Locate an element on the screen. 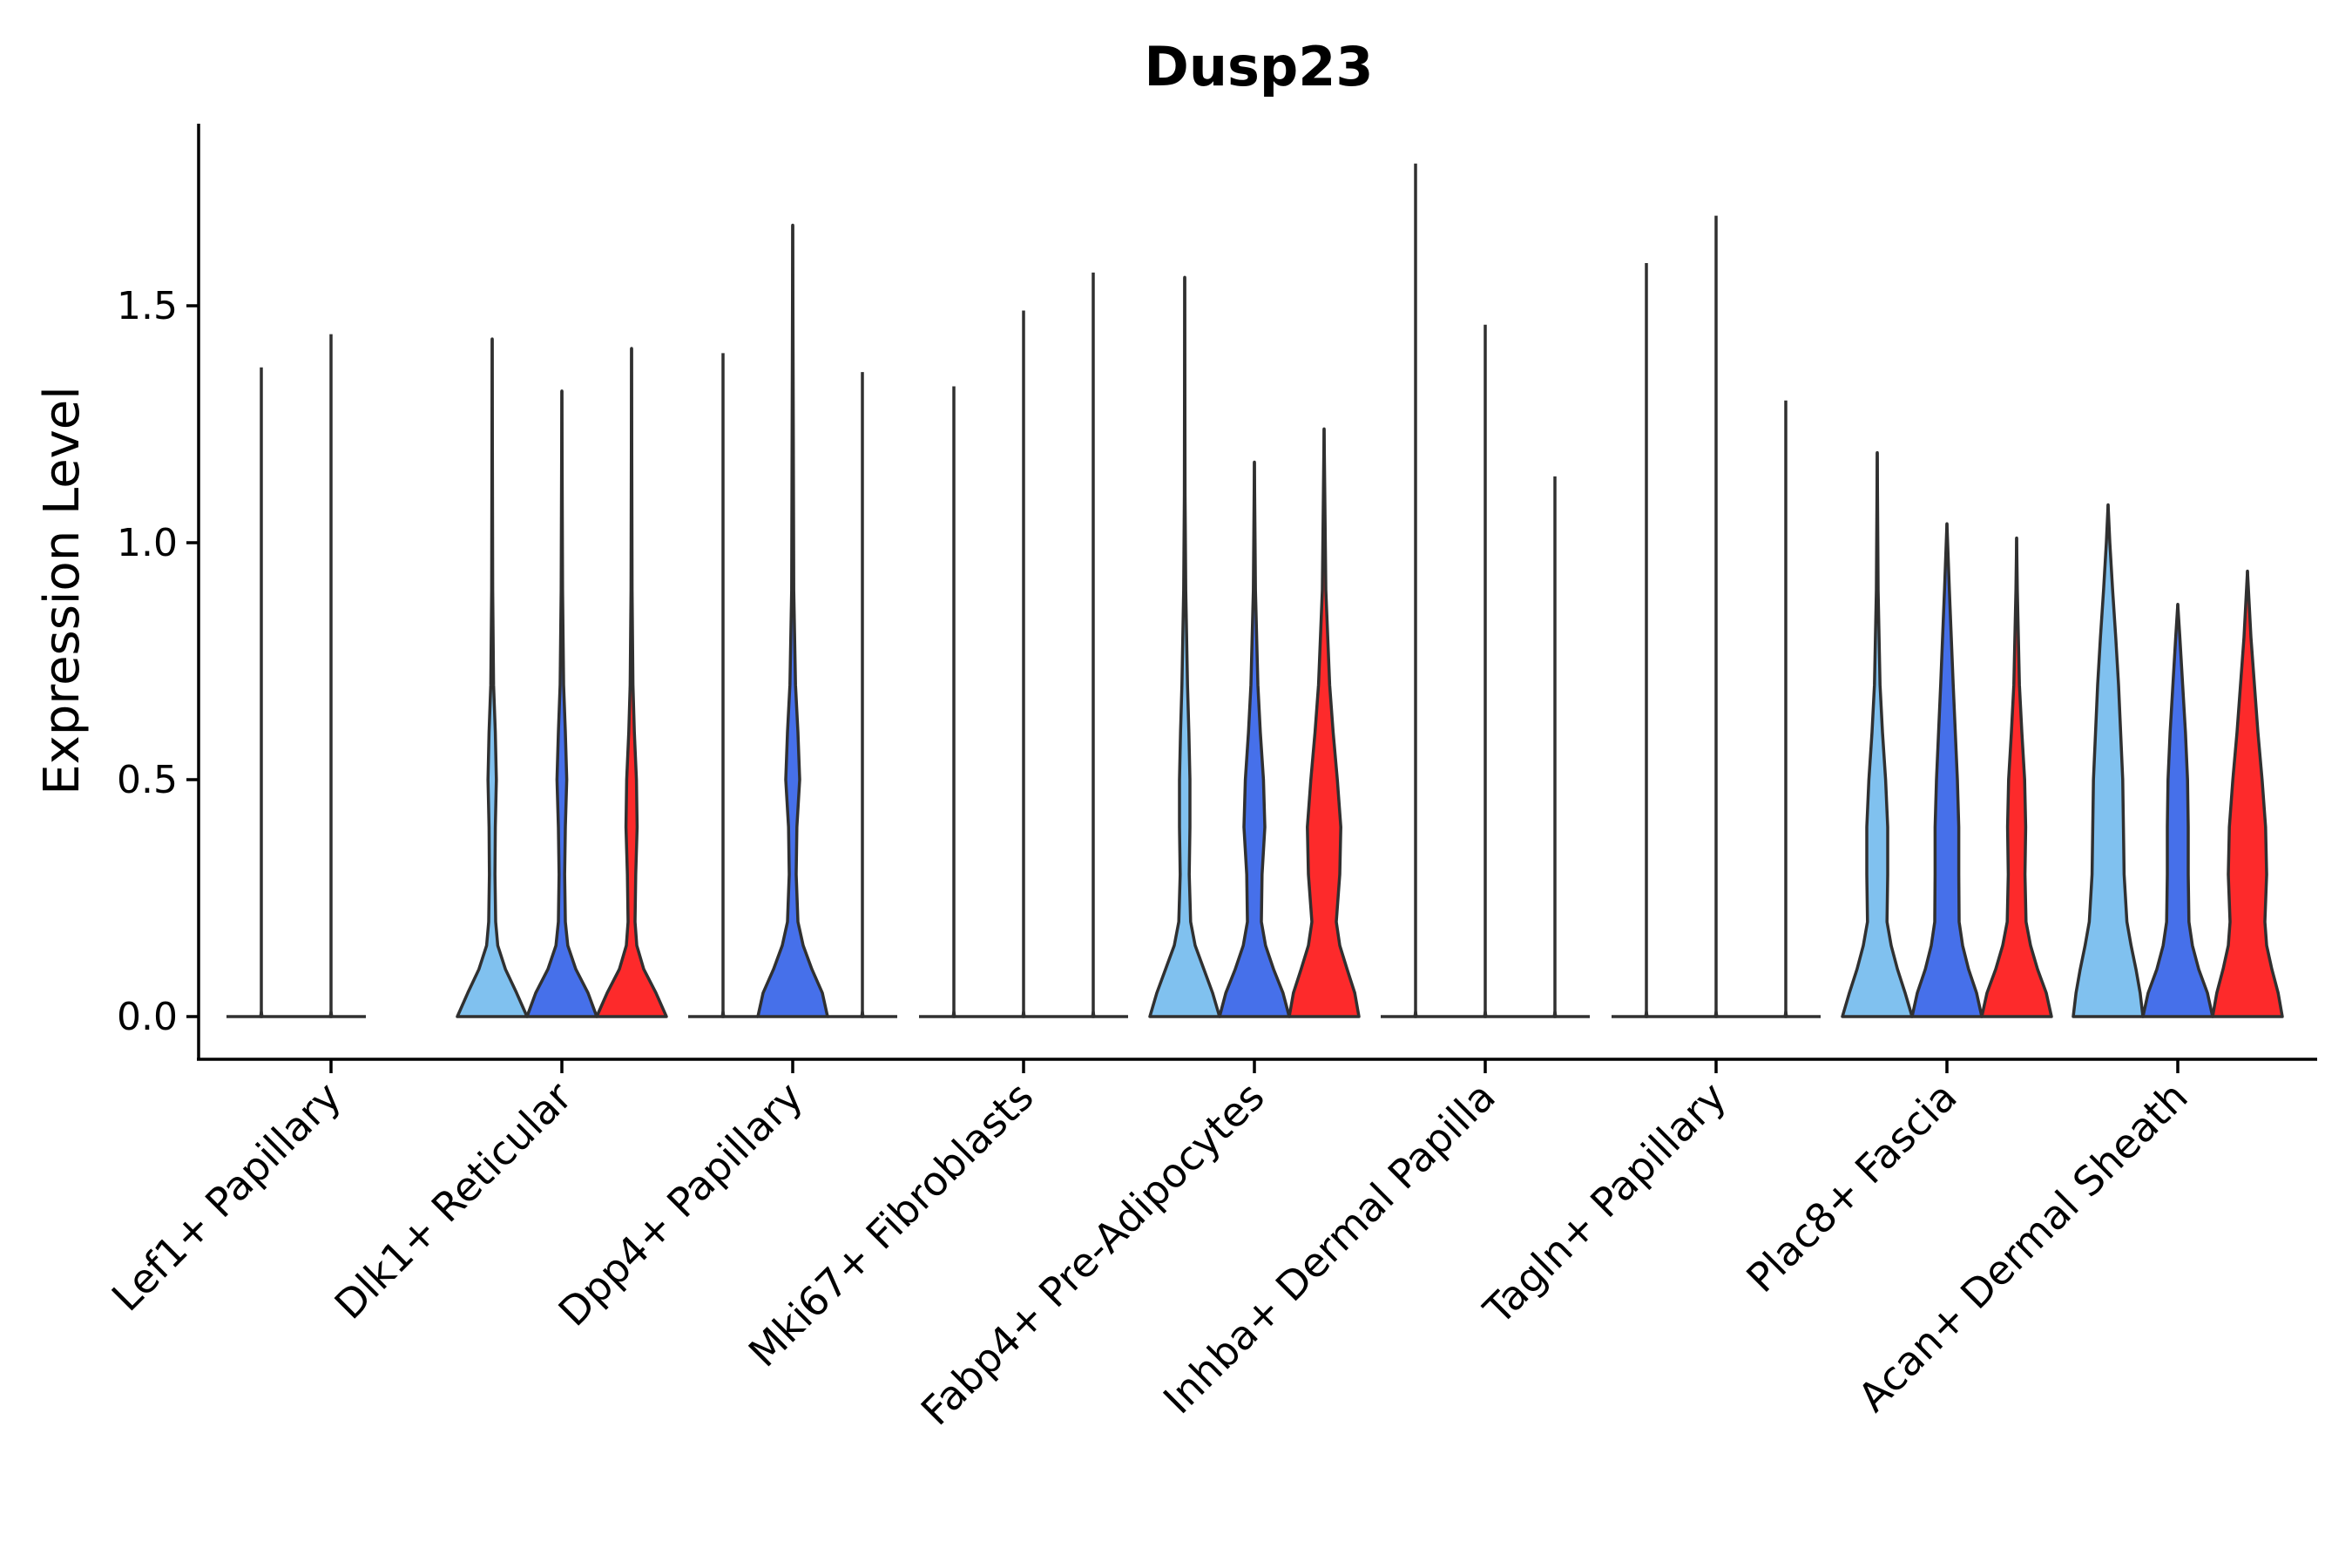 The width and height of the screenshot is (2352, 1568). y-axis-label: Expression Level is located at coordinates (62, 590).